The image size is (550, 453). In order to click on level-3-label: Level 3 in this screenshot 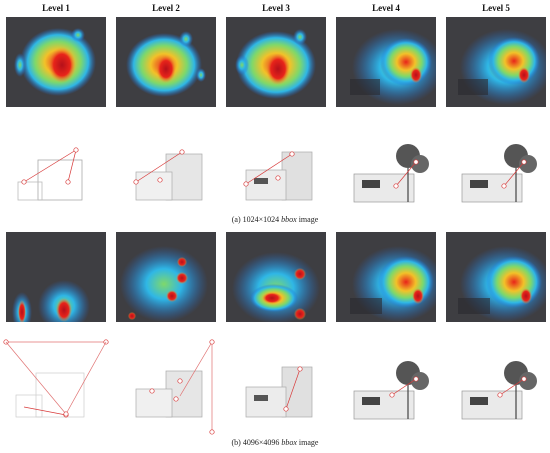, I will do `click(276, 8)`.